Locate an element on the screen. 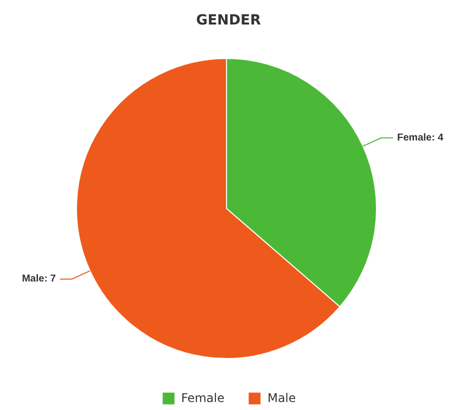 The height and width of the screenshot is (410, 456). chart-title: GENDER is located at coordinates (229, 20).